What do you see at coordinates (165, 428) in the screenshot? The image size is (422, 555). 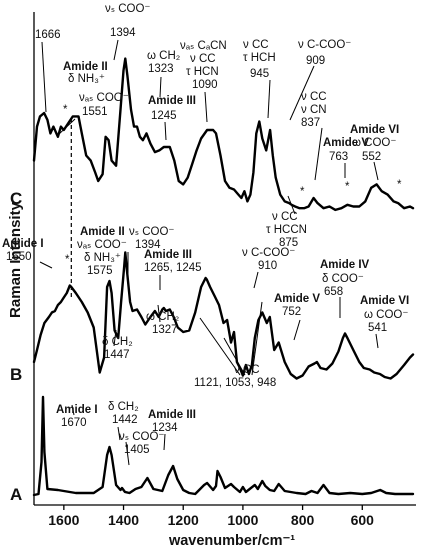 I see `annotation-a-amide3-val: 1234` at bounding box center [165, 428].